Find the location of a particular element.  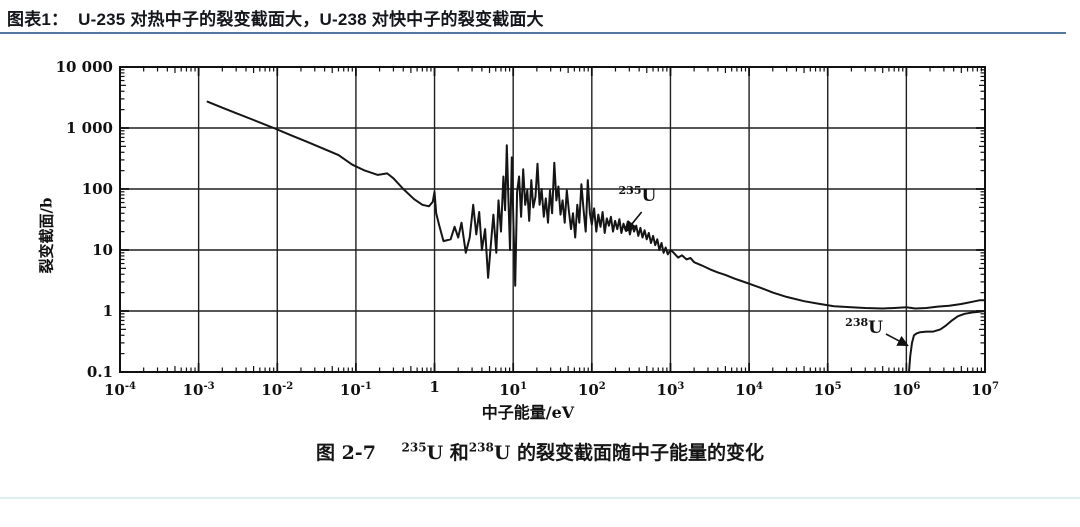

figure-caption: 图 2-7 235U 和238U 的裂变截面随中子能量的变化 is located at coordinates (540, 451).